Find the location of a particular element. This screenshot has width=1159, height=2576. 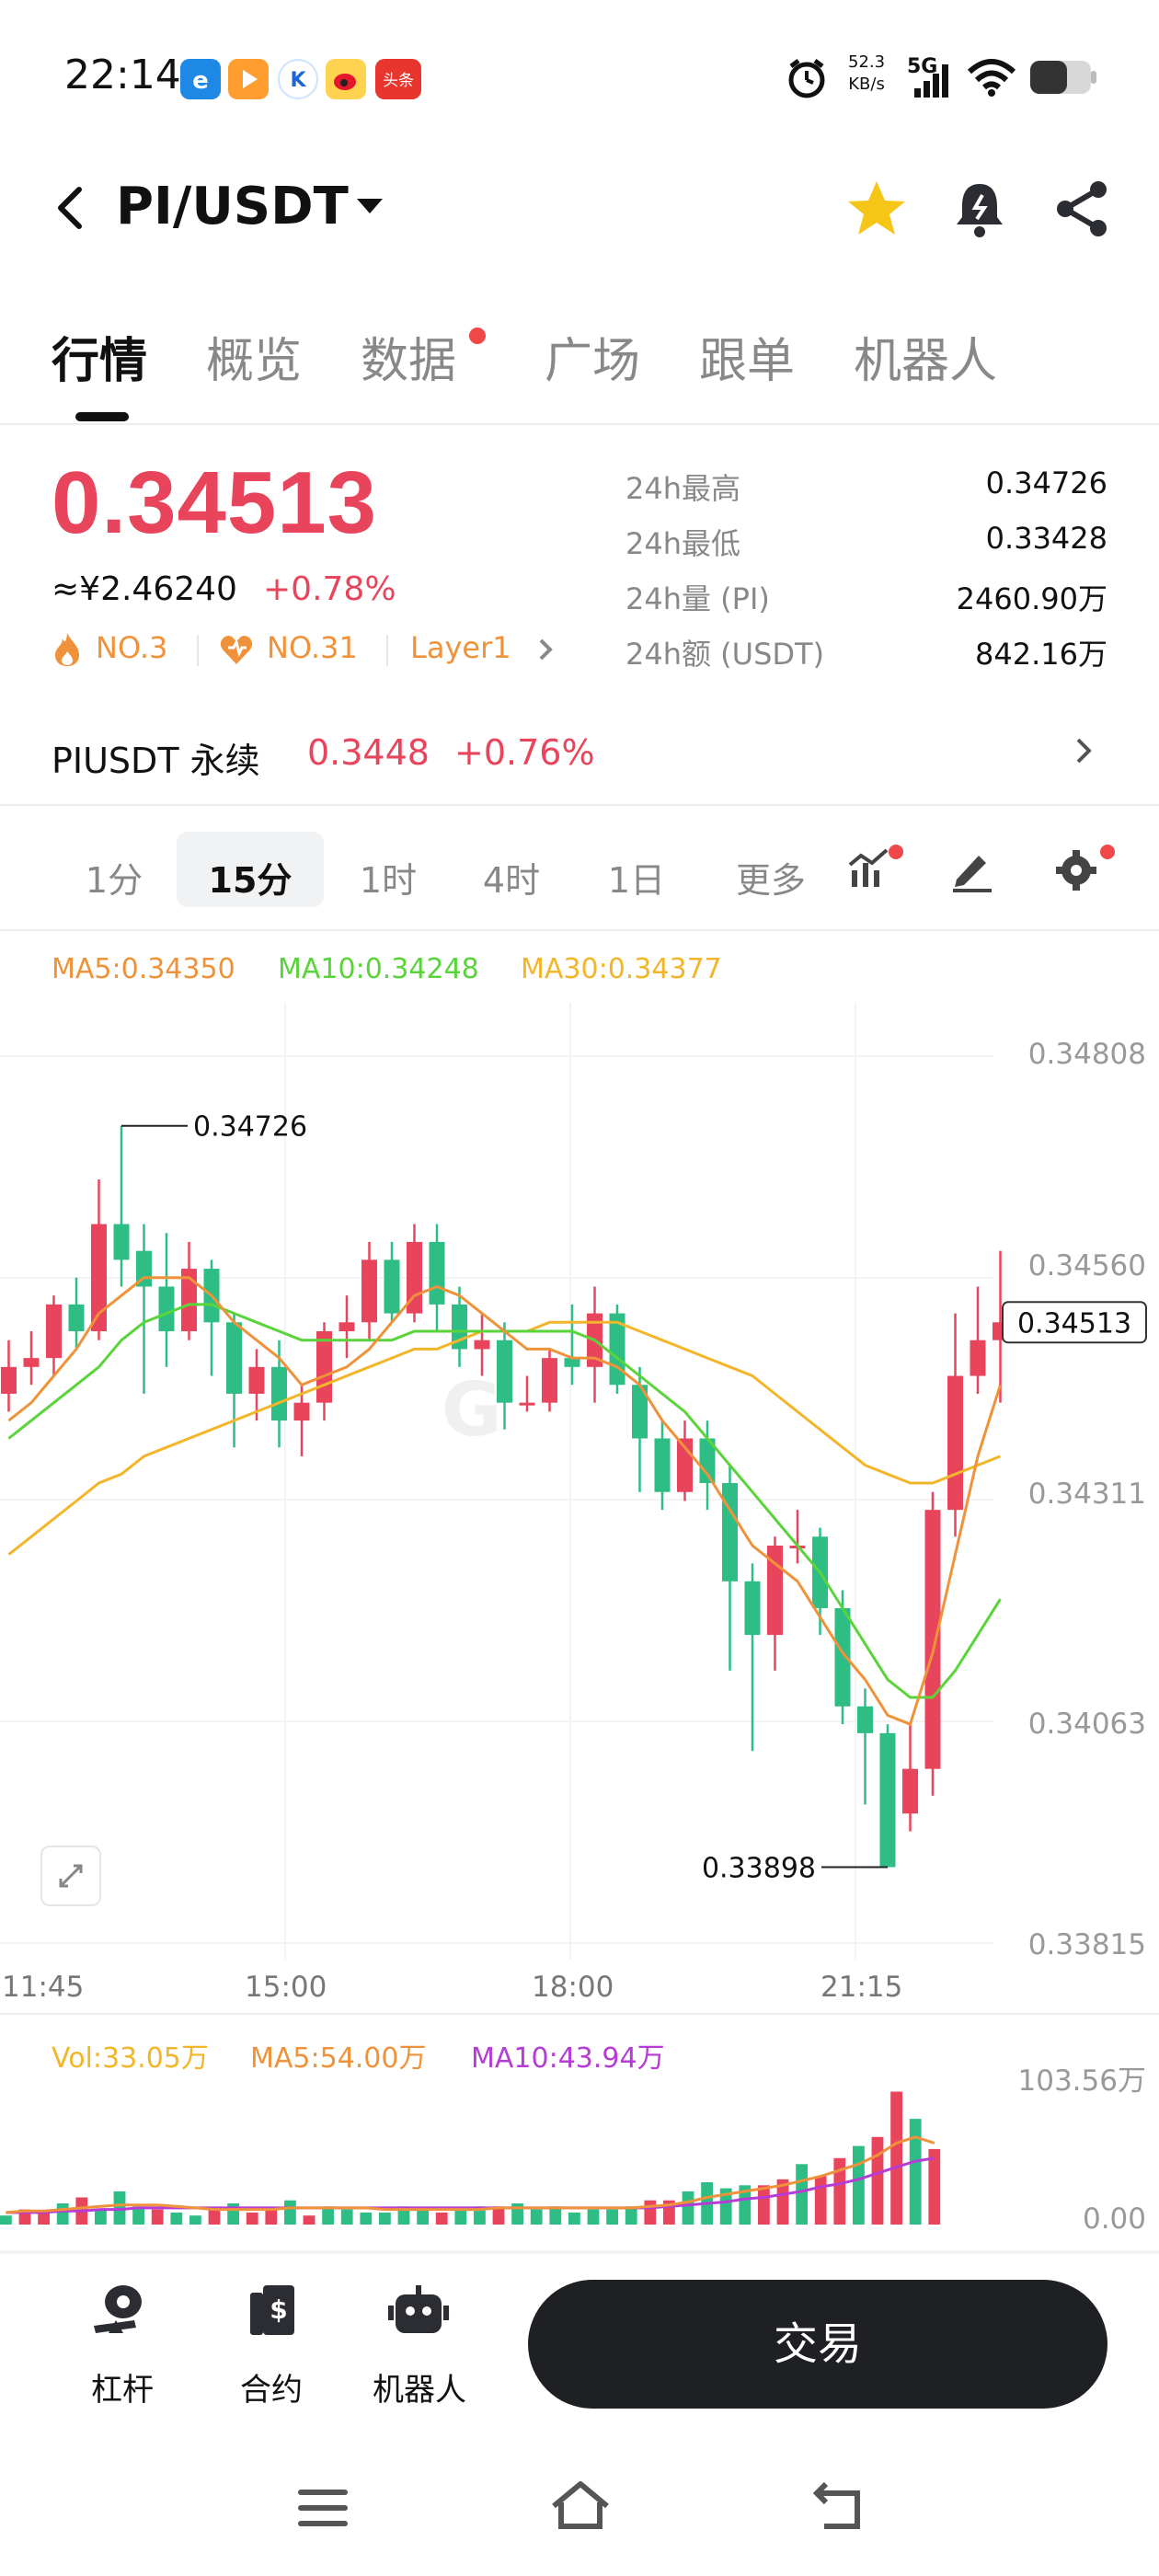

interval-15m: 15分 is located at coordinates (250, 880).